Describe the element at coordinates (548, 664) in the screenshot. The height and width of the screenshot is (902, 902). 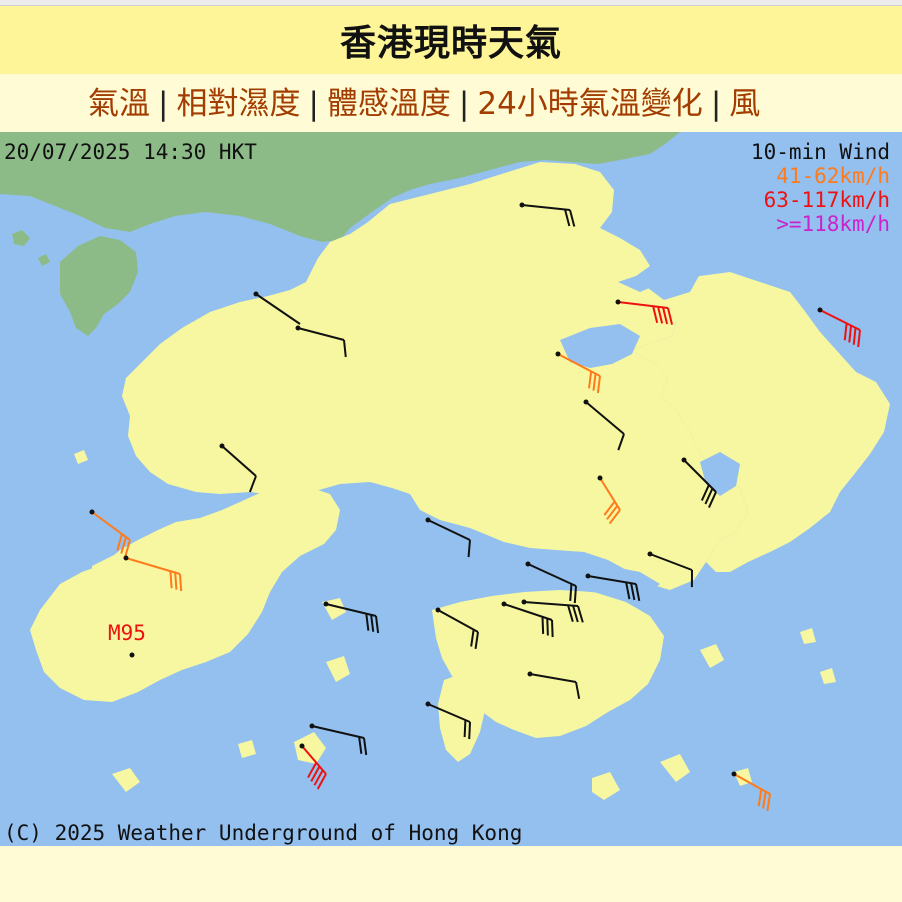
I see `hong-kong-island` at that location.